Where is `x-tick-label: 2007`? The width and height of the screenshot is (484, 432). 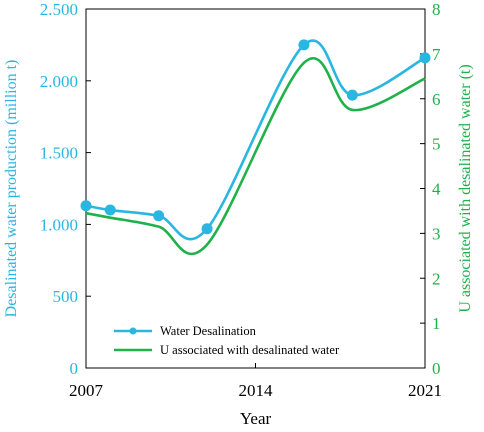 x-tick-label: 2007 is located at coordinates (86, 390).